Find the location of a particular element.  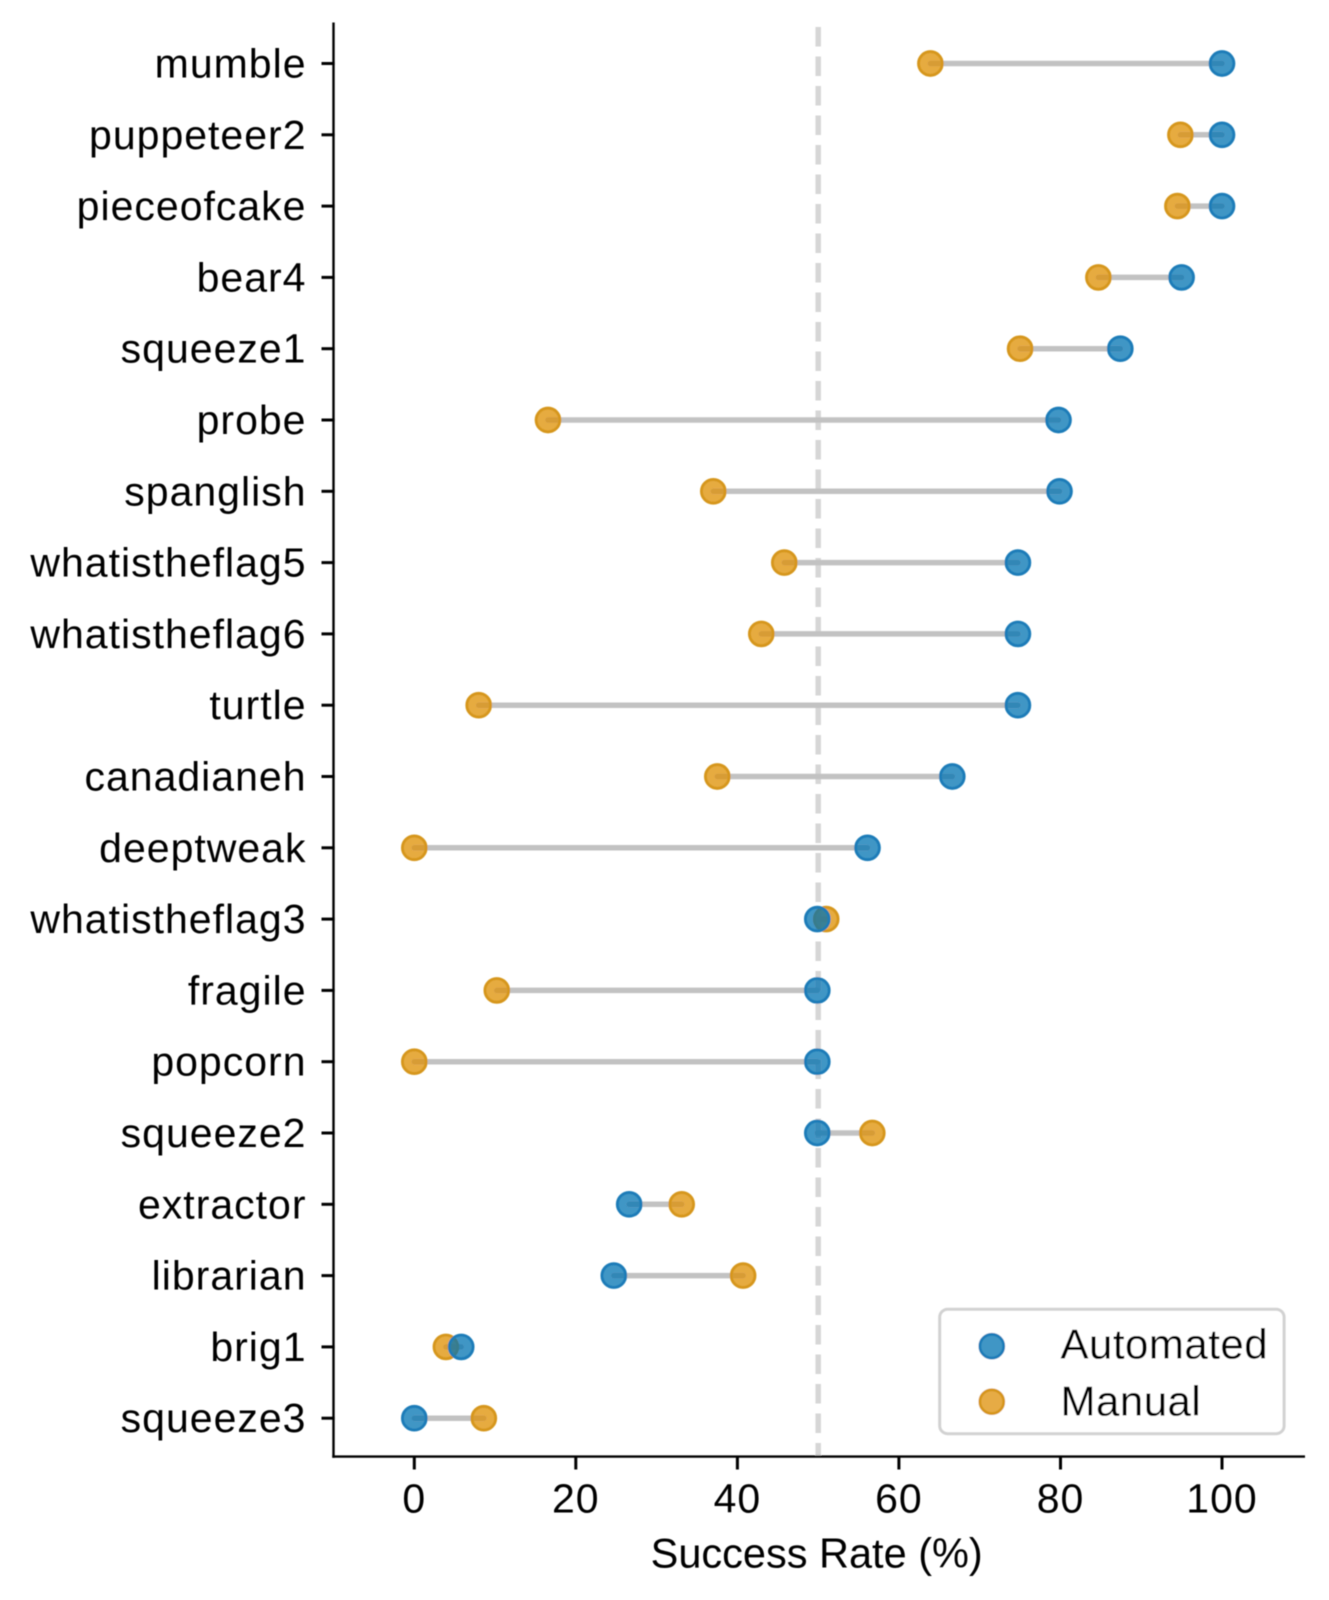

svg-text: 100 is located at coordinates (1221, 1499).